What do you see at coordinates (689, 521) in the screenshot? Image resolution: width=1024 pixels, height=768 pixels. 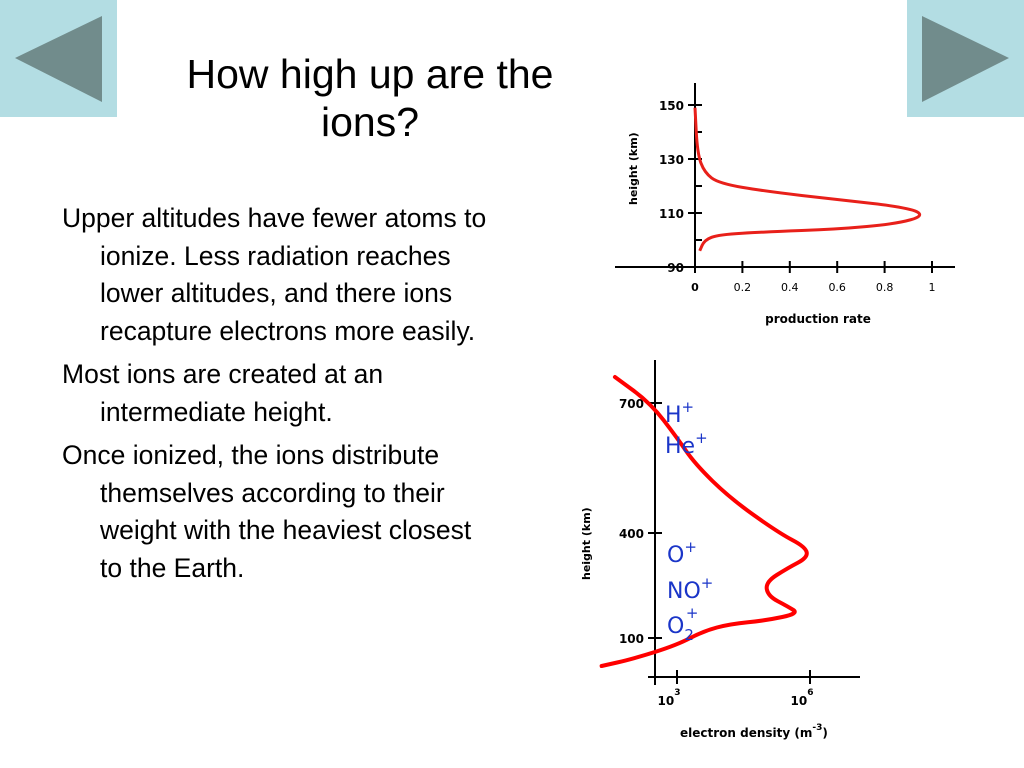 I see `ion-labels: H+He+ O+ NO+O2+` at bounding box center [689, 521].